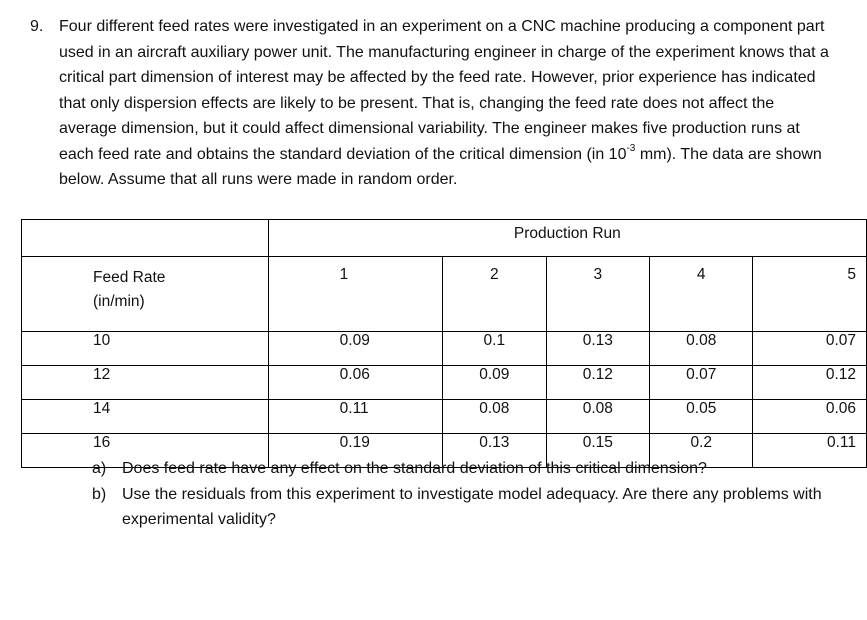 The image size is (867, 620). Describe the element at coordinates (145, 382) in the screenshot. I see `feed-rate-cell: 12` at that location.